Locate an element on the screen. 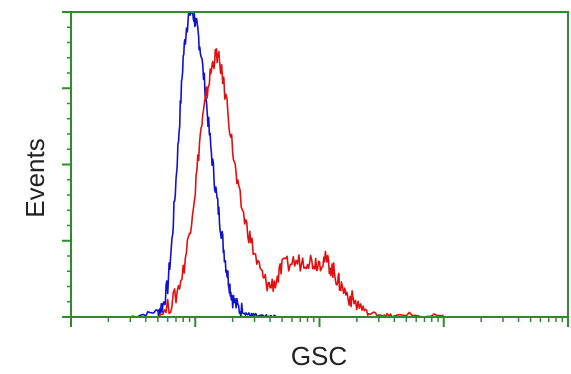 The image size is (571, 374). x-axis-label: GSC is located at coordinates (319, 356).